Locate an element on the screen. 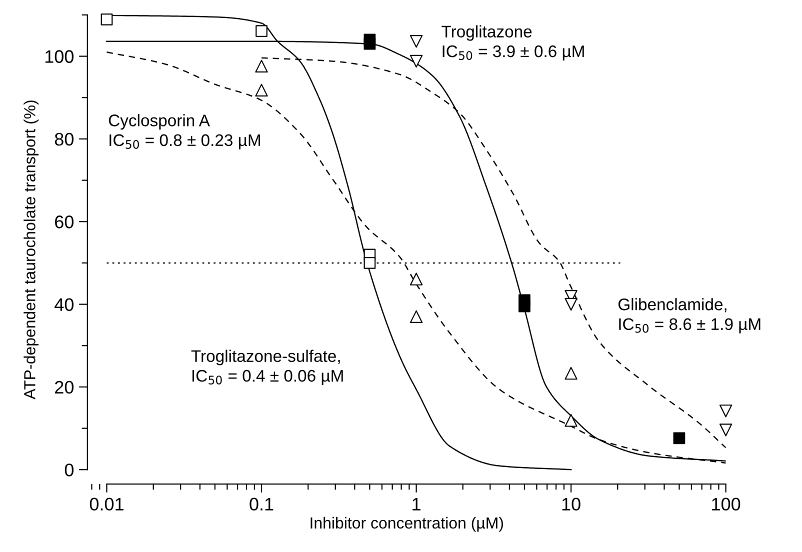 This screenshot has width=802, height=552. x-tick-label: 1 is located at coordinates (416, 504).